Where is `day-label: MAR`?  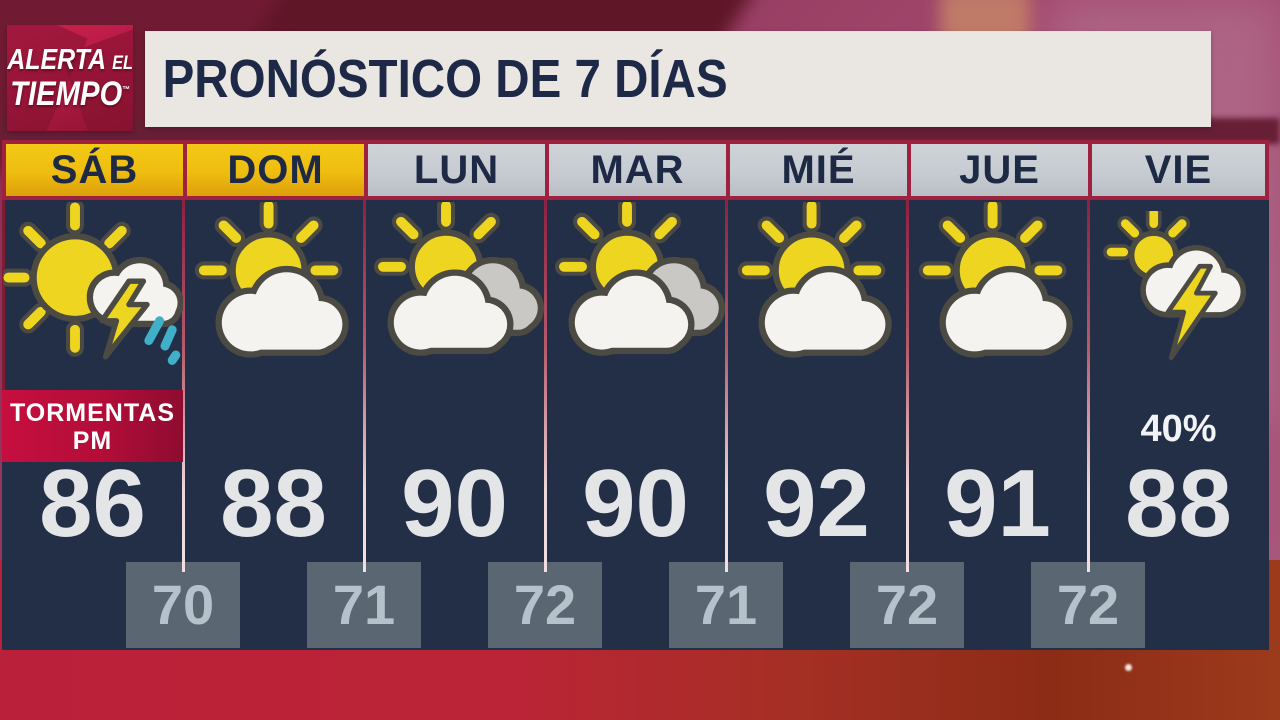 day-label: MAR is located at coordinates (637, 169).